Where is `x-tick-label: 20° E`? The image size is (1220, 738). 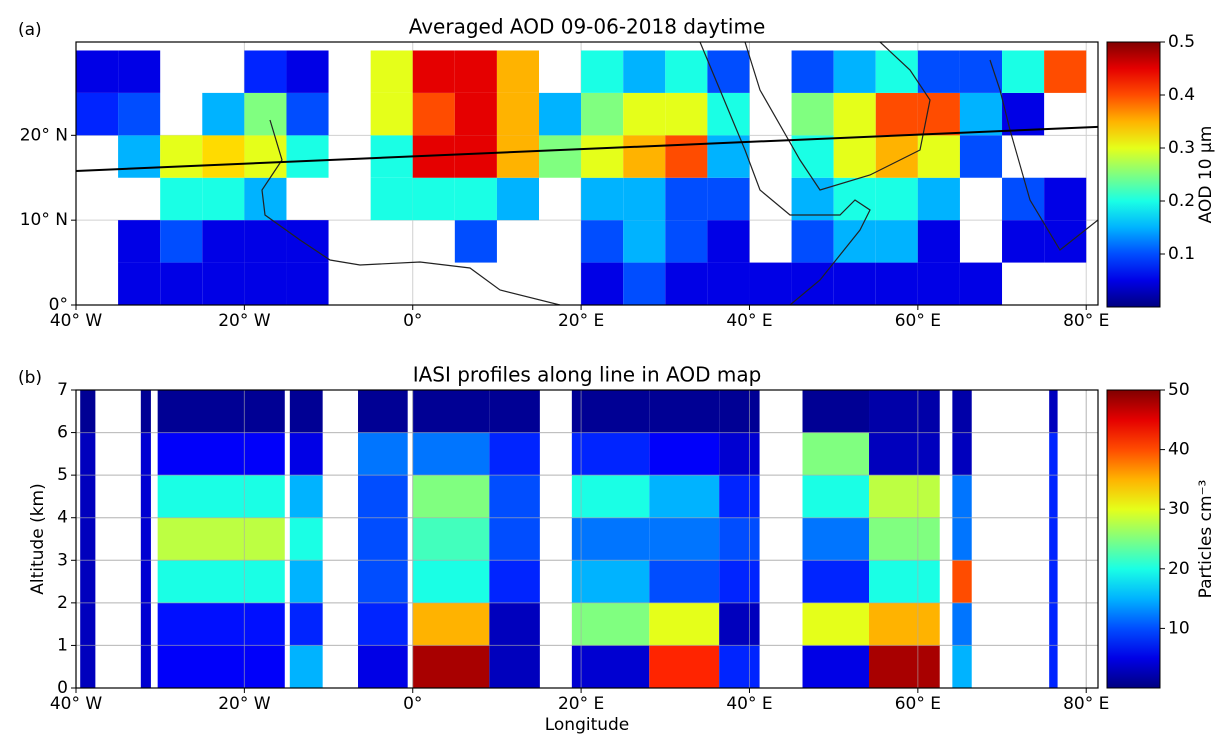
x-tick-label: 20° E is located at coordinates (581, 321).